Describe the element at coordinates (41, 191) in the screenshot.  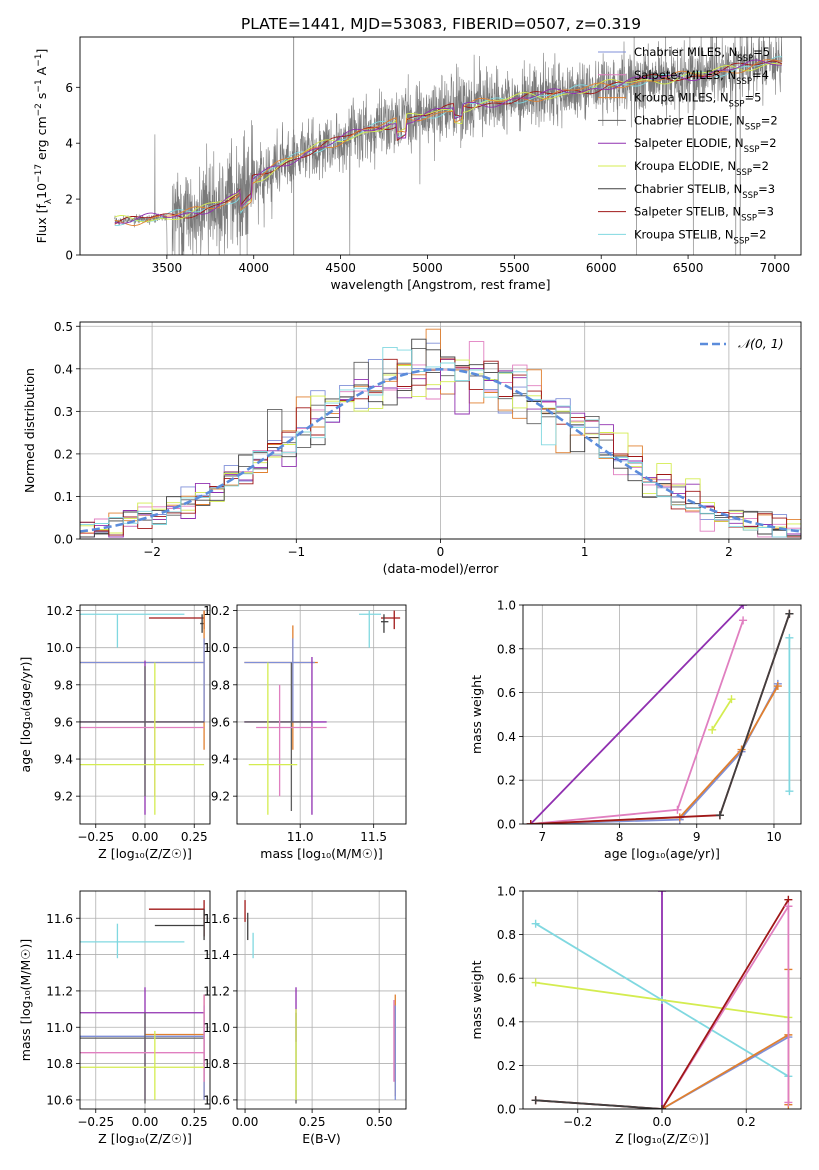
I see `spectrum-ylabel-part: 10` at that location.